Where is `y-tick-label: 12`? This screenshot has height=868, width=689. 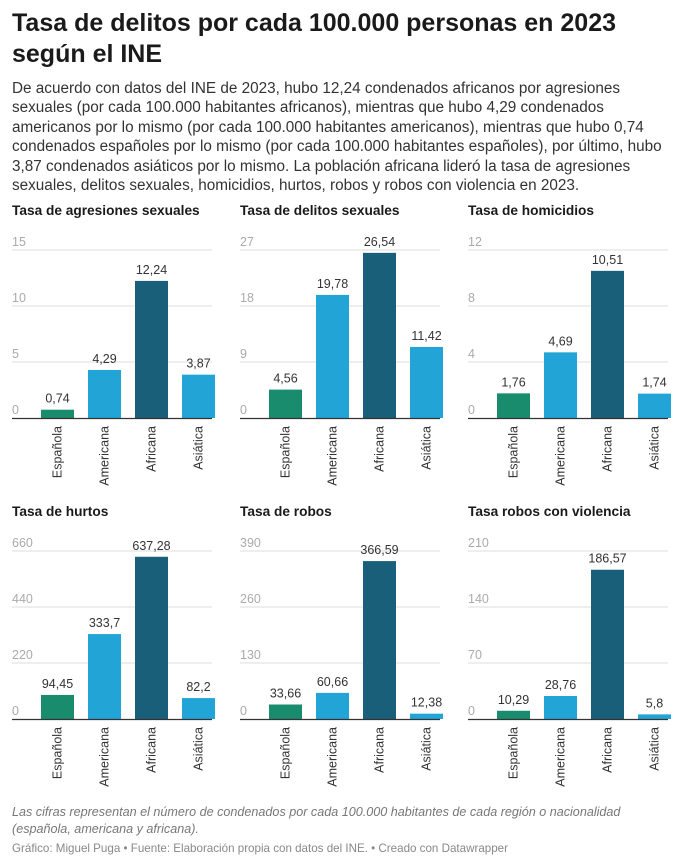 y-tick-label: 12 is located at coordinates (475, 242).